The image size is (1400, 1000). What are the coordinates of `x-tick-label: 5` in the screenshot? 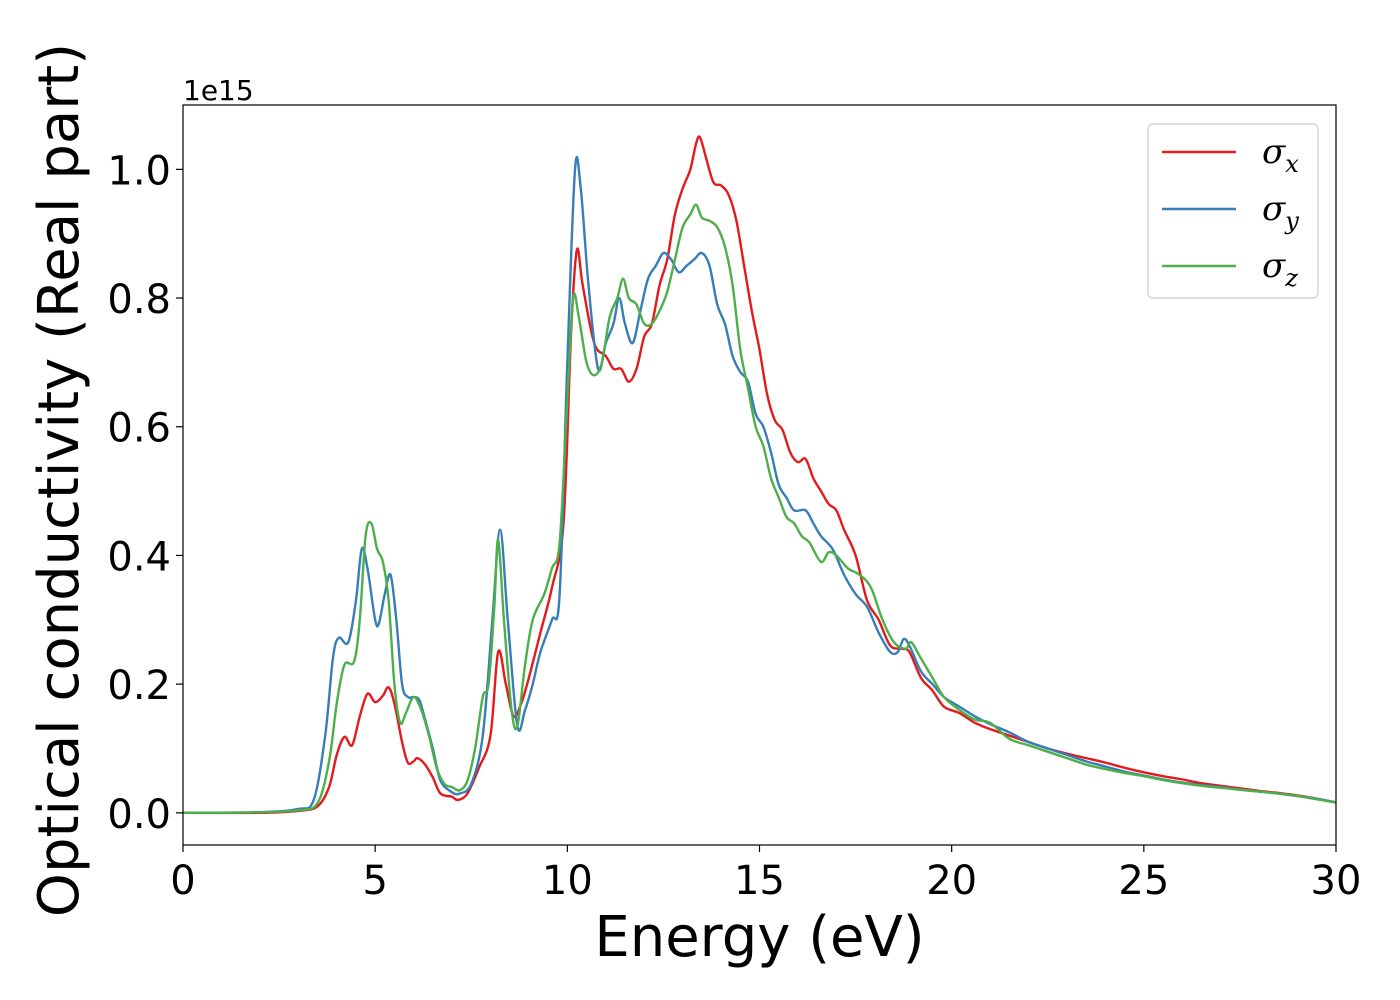 It's located at (374, 881).